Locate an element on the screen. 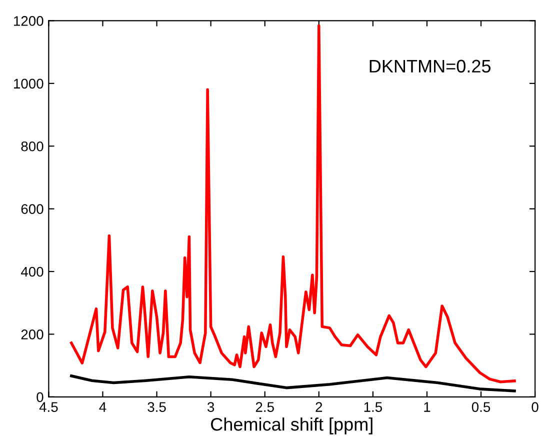 The height and width of the screenshot is (441, 541). x-tick-label: 1 is located at coordinates (427, 407).